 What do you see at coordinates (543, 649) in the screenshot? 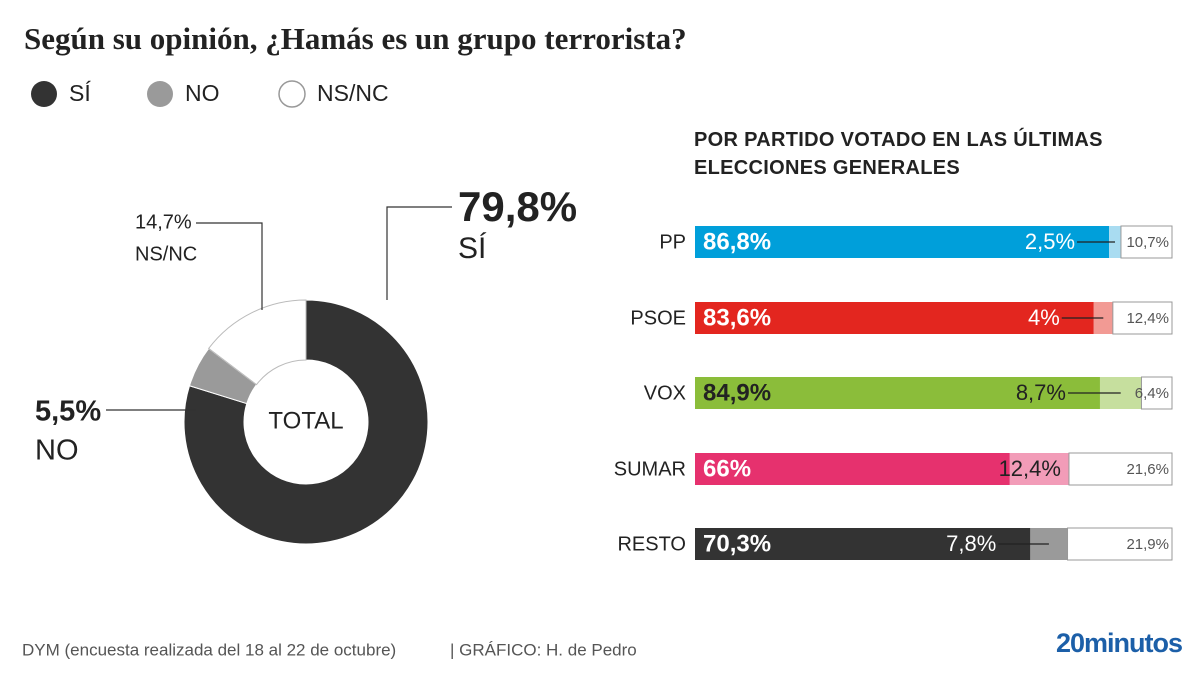
I see `credit: | GRÁFICO: H. de Pedro` at bounding box center [543, 649].